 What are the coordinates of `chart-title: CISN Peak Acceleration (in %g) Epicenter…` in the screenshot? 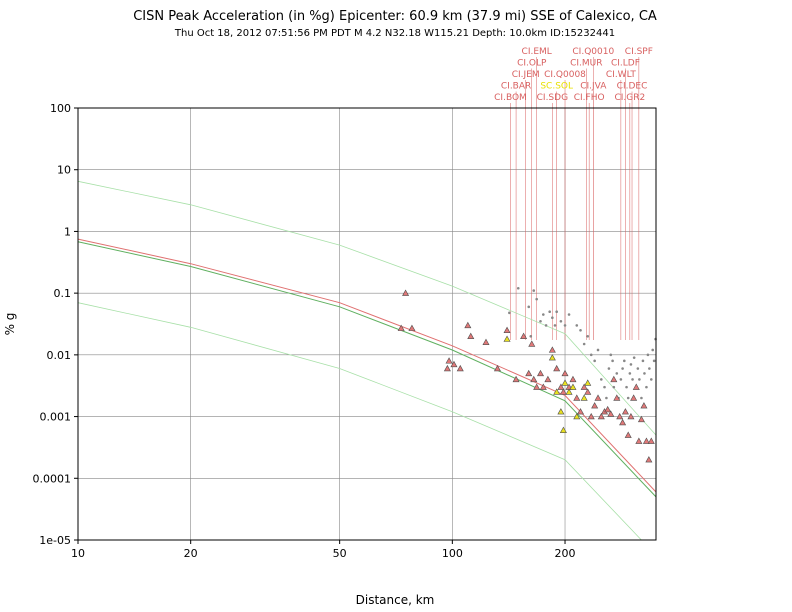 It's located at (395, 16).